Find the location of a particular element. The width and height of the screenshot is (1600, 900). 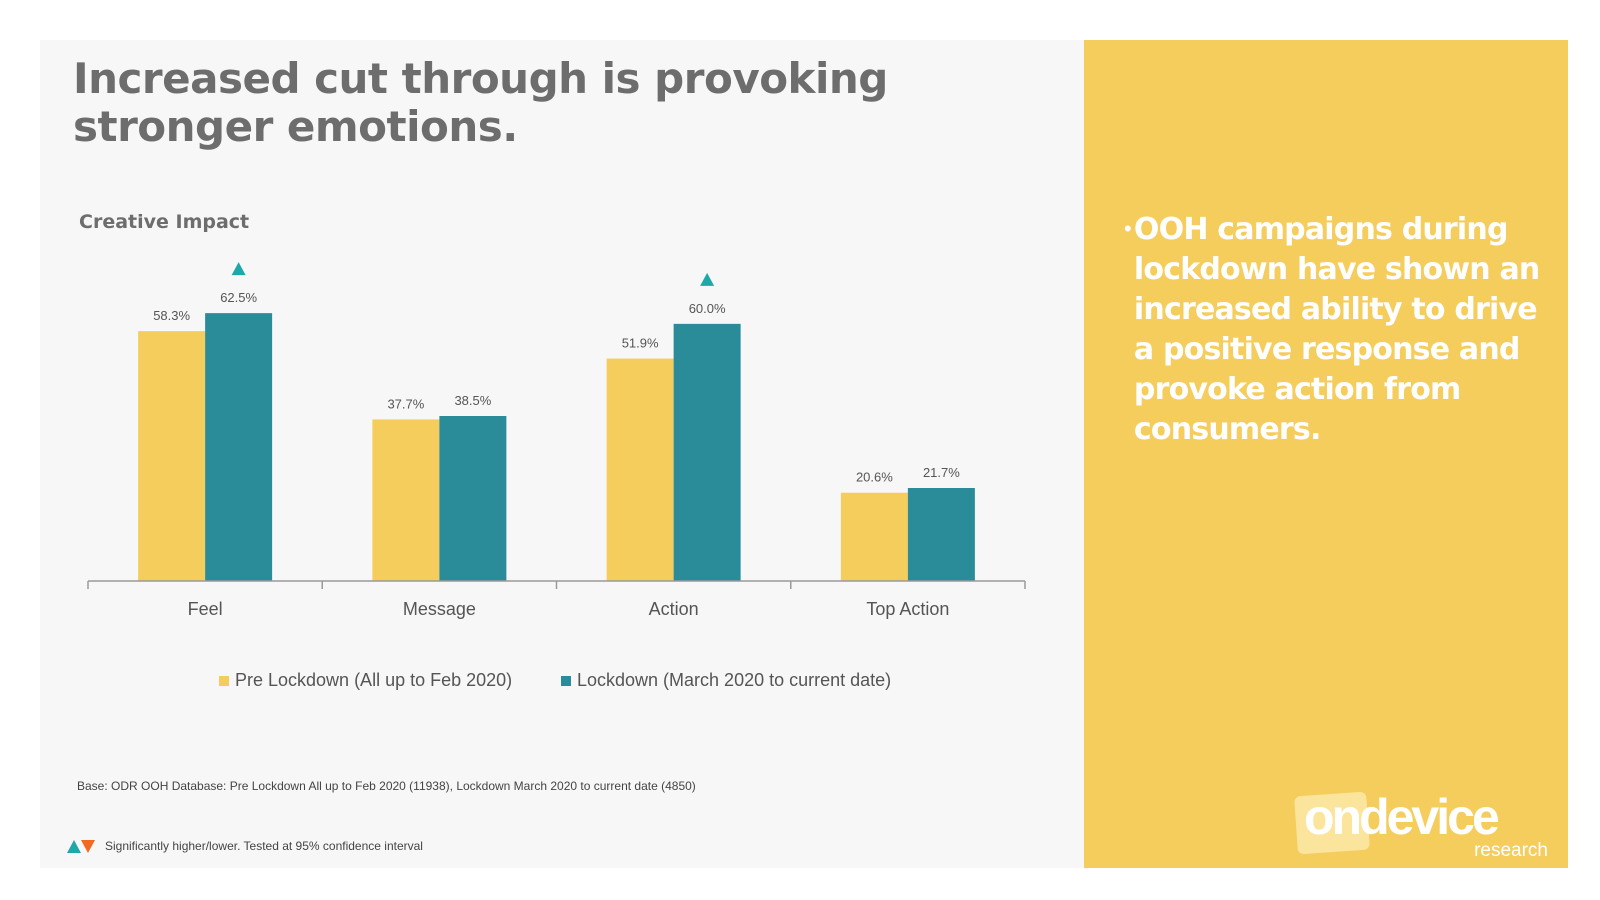

data-label: 62.5% is located at coordinates (238, 297).